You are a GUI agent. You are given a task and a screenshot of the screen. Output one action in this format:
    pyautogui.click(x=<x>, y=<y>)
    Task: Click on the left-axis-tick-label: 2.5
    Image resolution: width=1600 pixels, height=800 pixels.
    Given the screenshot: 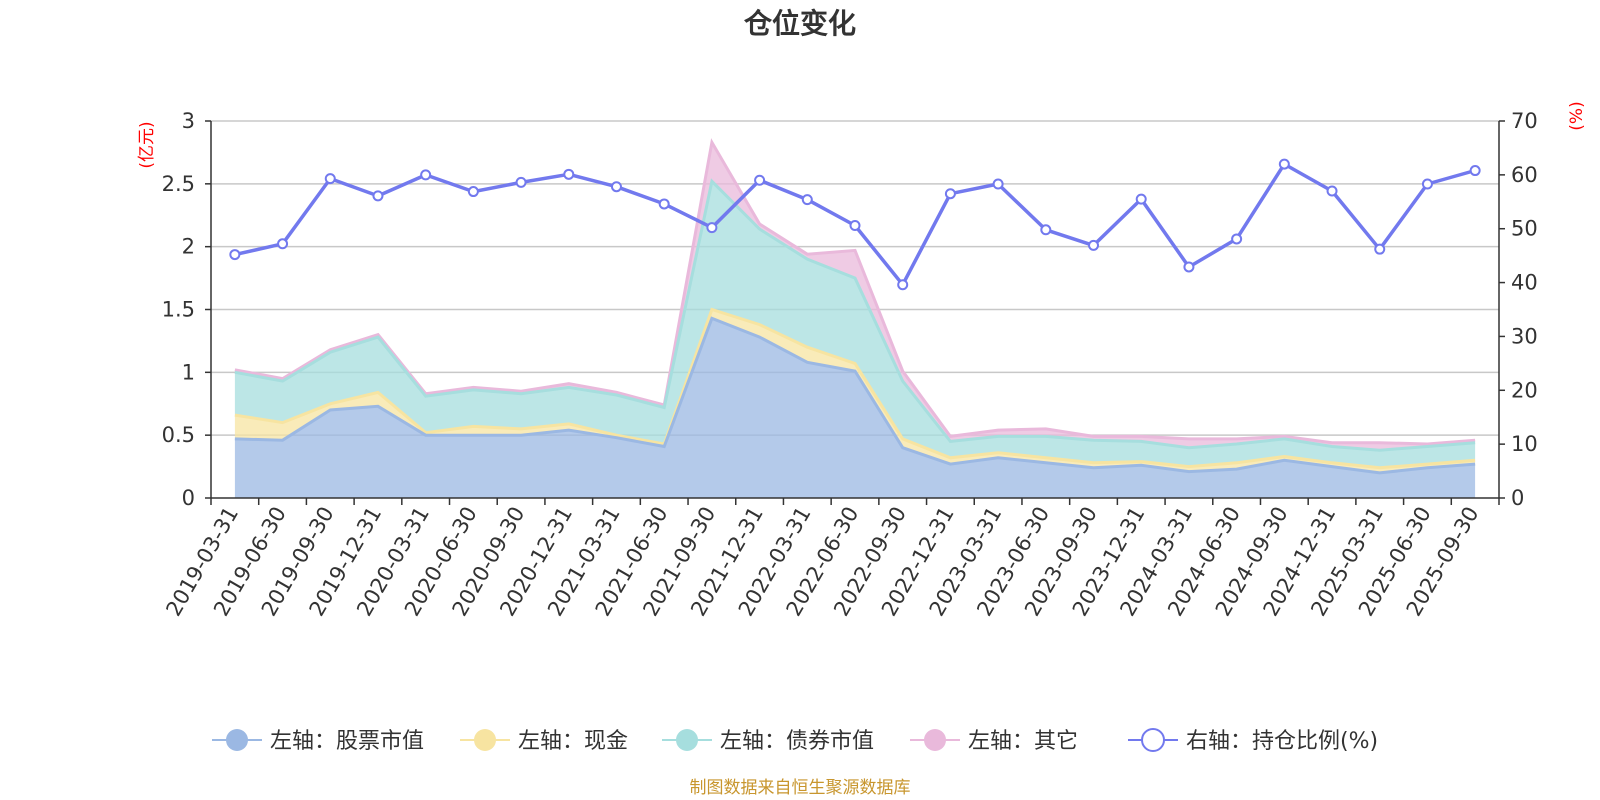 What is the action you would take?
    pyautogui.click(x=178, y=184)
    